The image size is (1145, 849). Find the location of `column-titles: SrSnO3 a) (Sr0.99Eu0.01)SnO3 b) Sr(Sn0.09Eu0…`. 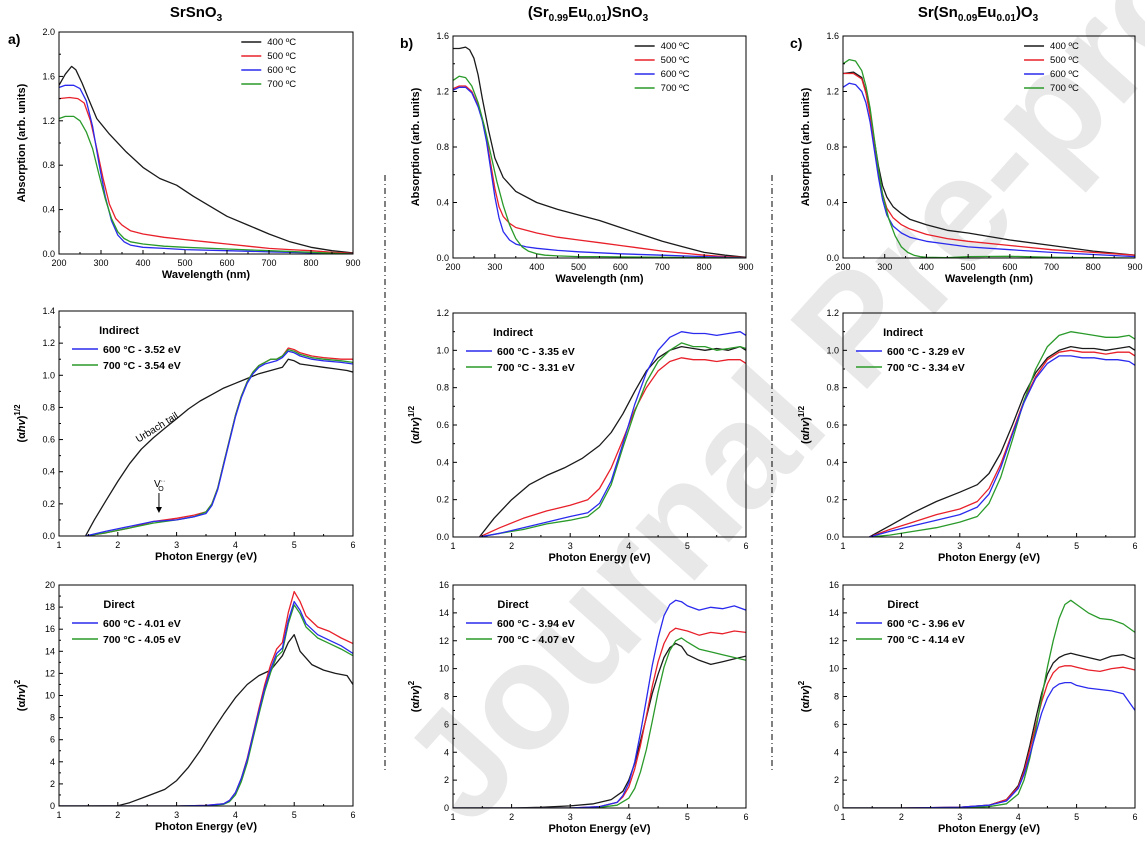

column-titles: SrSnO3 a) (Sr0.99Eu0.01)SnO3 b) Sr(Sn0.09Eu0… is located at coordinates (523, 27).